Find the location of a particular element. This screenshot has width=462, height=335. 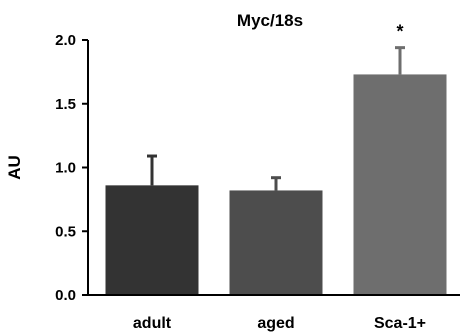

y-tick-label: 1.5 is located at coordinates (65, 104).